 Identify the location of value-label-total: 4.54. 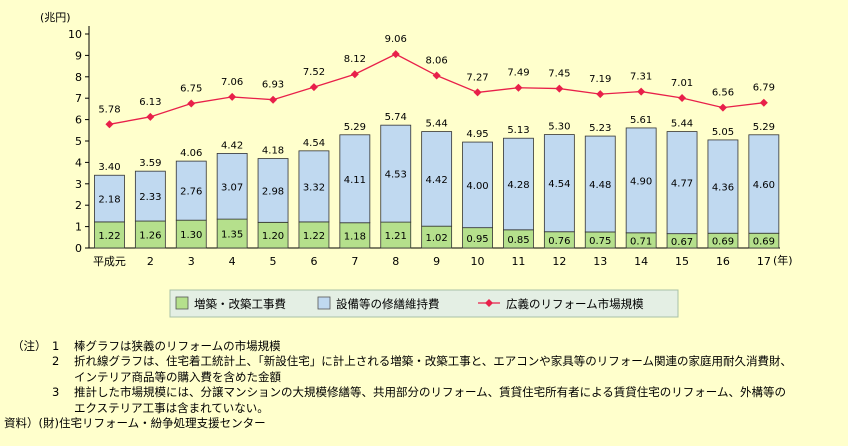
(314, 143).